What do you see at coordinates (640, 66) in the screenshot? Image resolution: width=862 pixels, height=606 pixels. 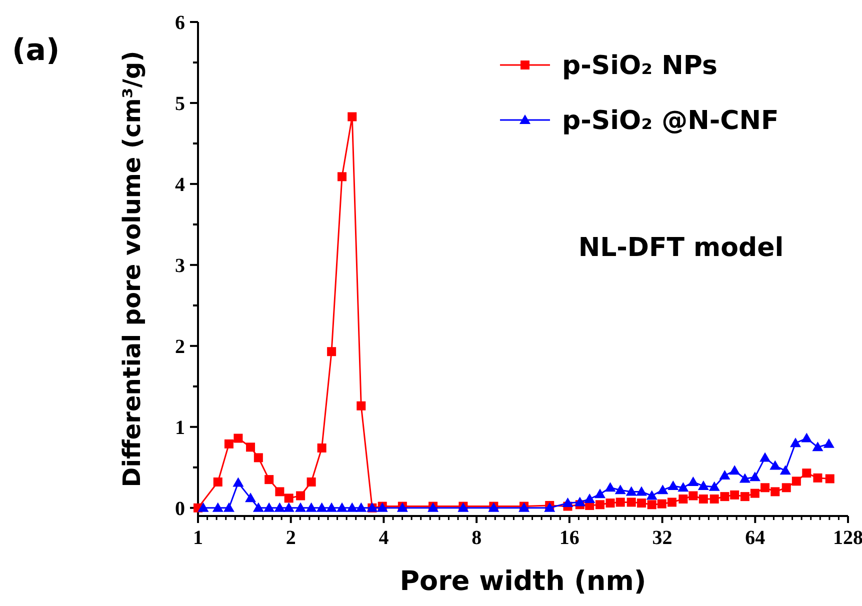 I see `legend-label: p-SiO₂ NPs` at bounding box center [640, 66].